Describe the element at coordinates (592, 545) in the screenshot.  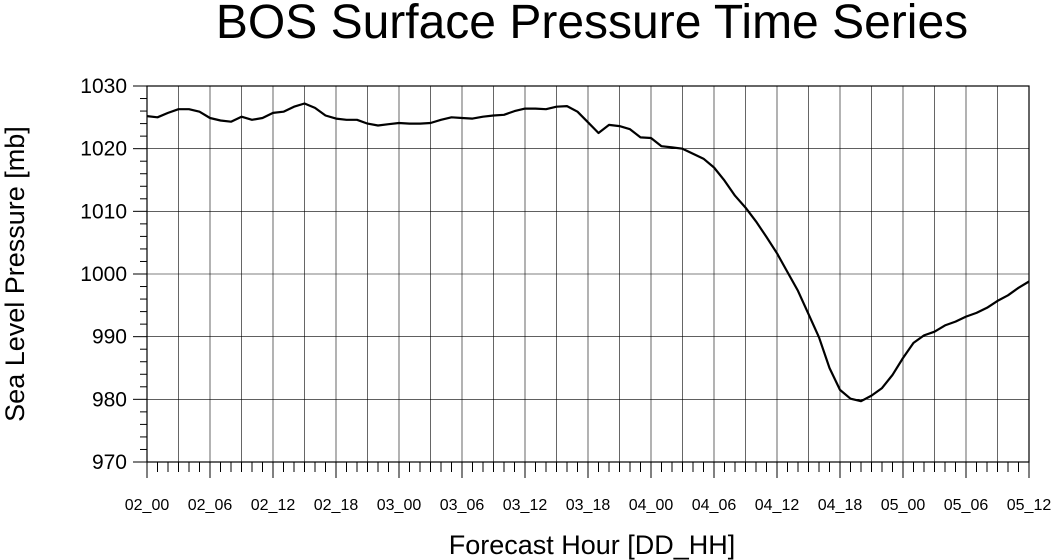
I see `x-axis-label: Forecast Hour [DD_HH]` at that location.